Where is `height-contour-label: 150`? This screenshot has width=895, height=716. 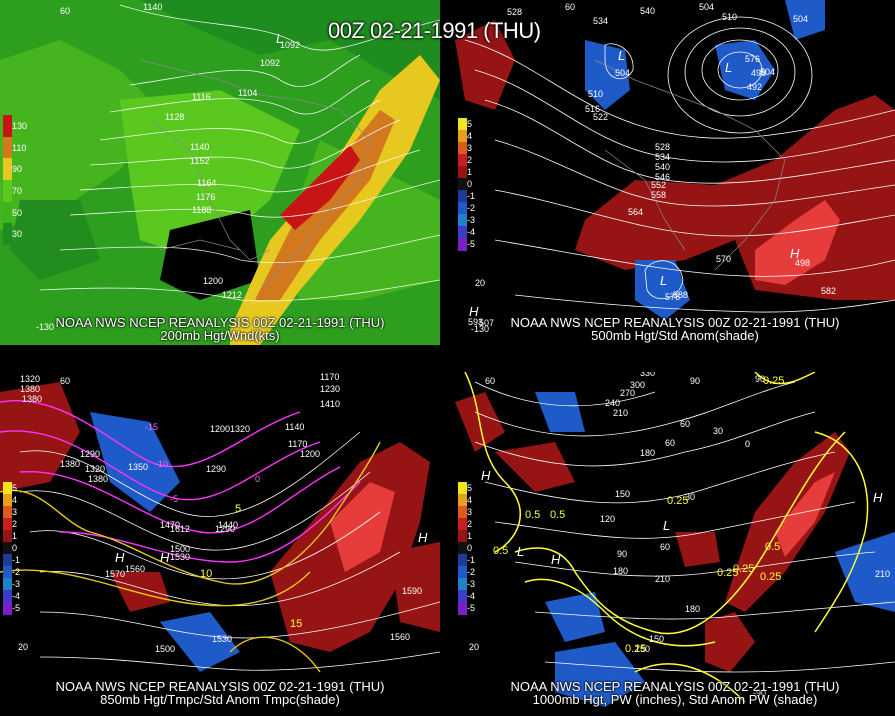
height-contour-label: 150 is located at coordinates (622, 494).